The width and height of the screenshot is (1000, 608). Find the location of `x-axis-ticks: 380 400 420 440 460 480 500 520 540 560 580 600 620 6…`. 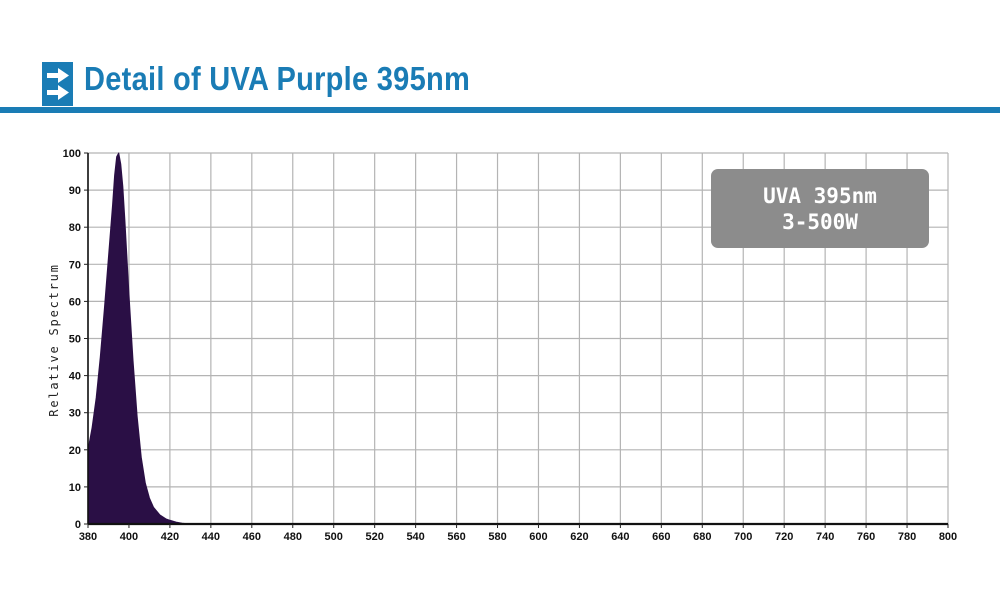

x-axis-ticks: 380 400 420 440 460 480 500 520 540 560 580 600 620 6… is located at coordinates (518, 533).